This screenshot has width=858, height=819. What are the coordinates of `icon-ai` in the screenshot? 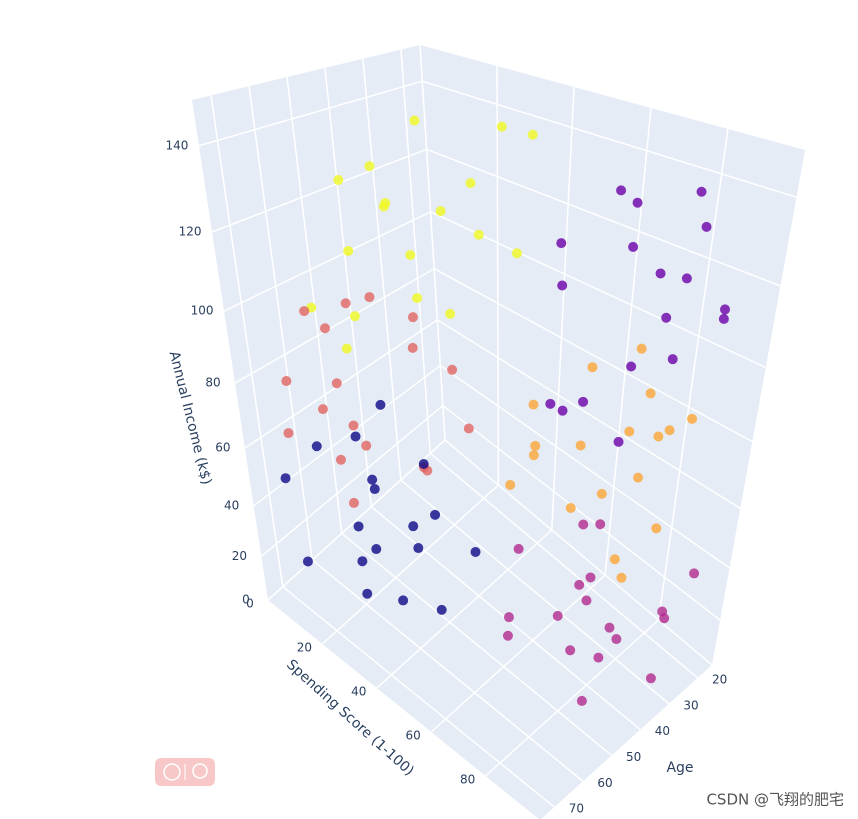 It's located at (172, 772).